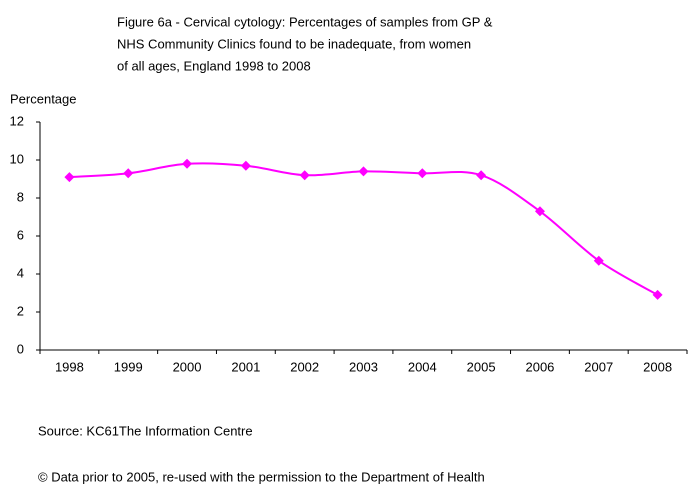 This screenshot has width=691, height=488. What do you see at coordinates (187, 366) in the screenshot?
I see `x-tick-label: 2000` at bounding box center [187, 366].